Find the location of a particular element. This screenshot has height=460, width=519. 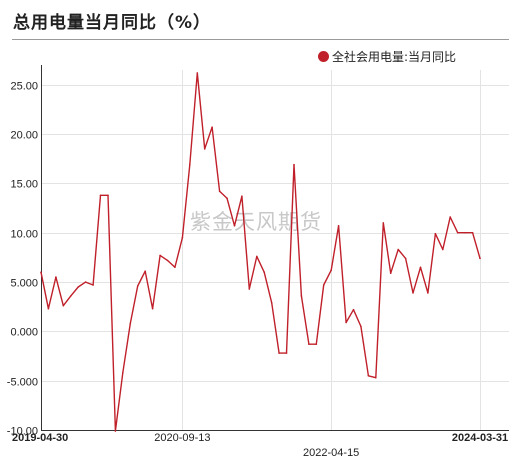

watermark: 紫金天风期货 is located at coordinates (256, 222).